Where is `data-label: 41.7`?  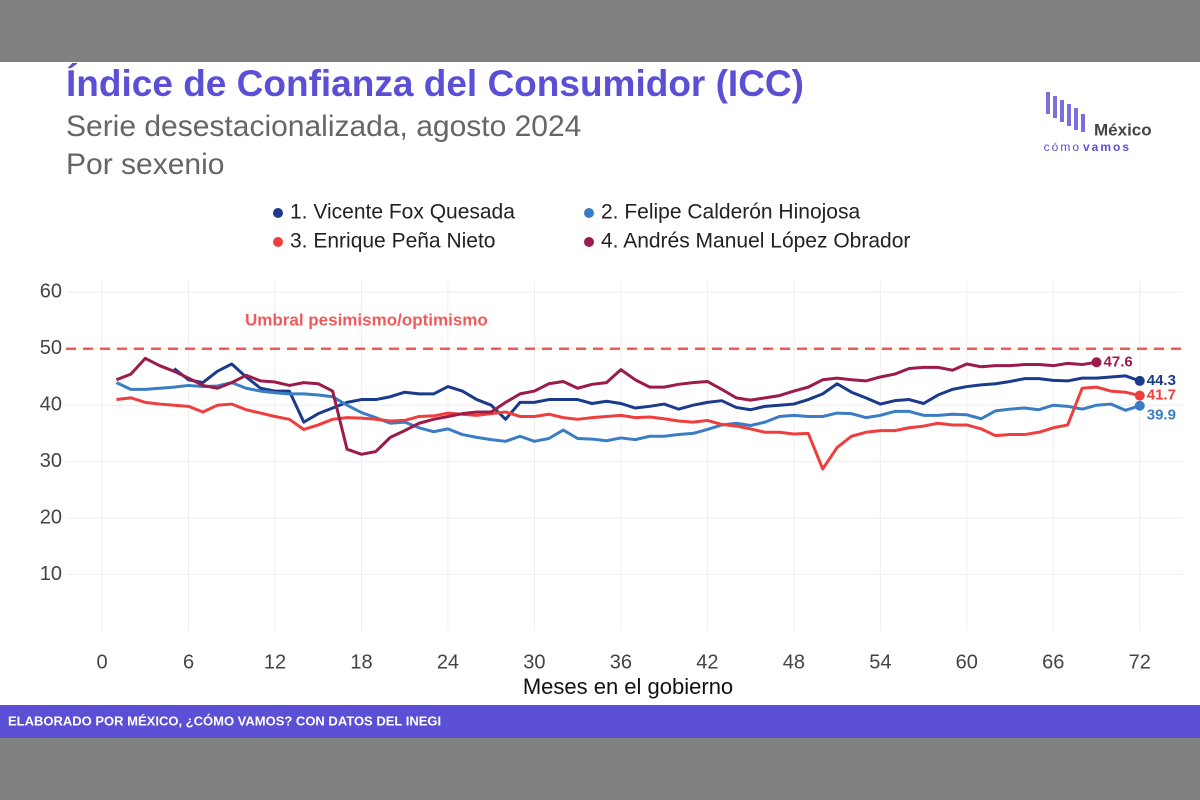
data-label: 41.7 is located at coordinates (1161, 395).